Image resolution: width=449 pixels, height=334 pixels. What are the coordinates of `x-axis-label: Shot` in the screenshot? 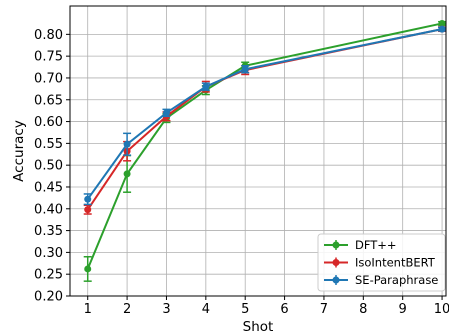 It's located at (258, 326).